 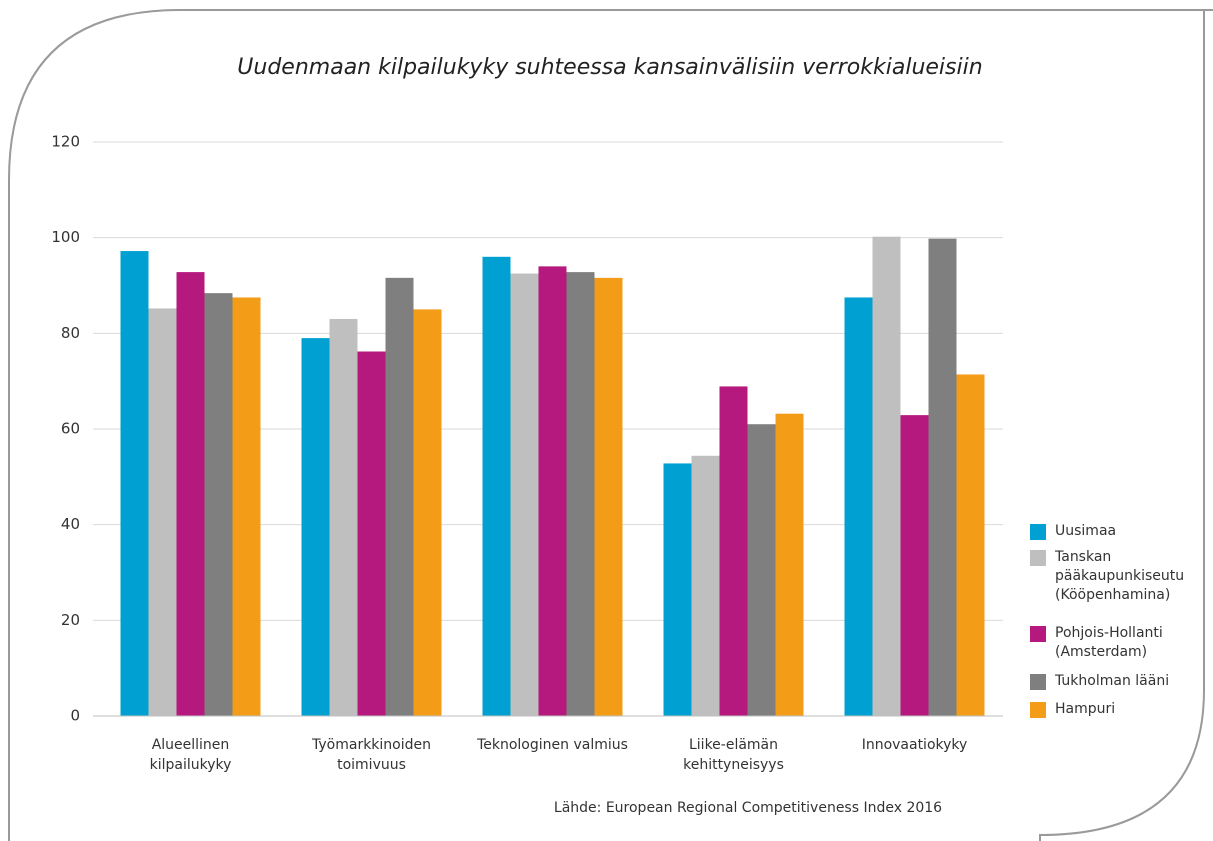 I want to click on y-tick-label: 0, so click(x=75, y=716).